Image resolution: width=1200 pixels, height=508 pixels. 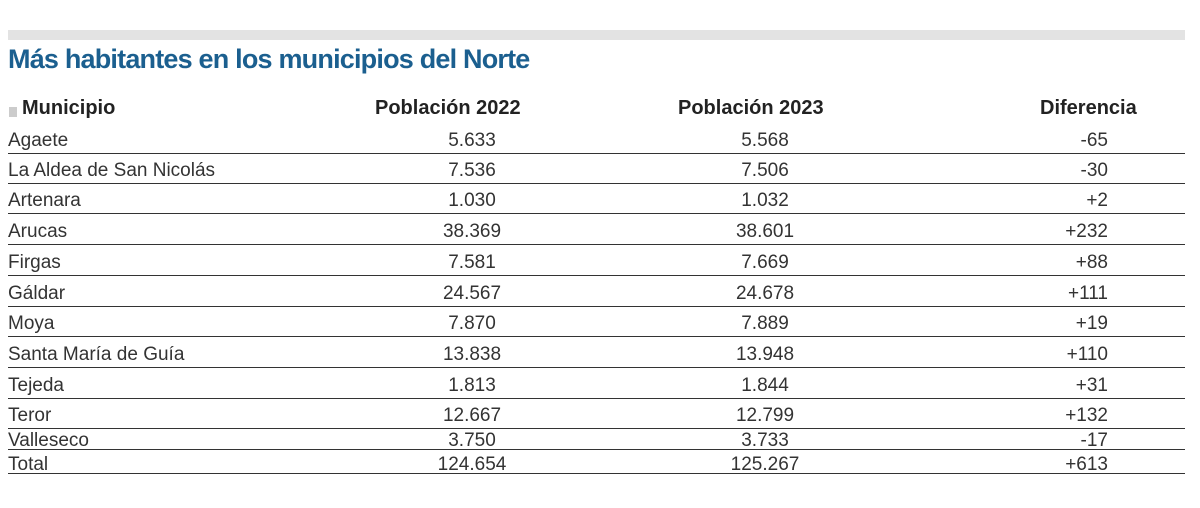 I want to click on cell-diferencia: +110, so click(x=1087, y=354).